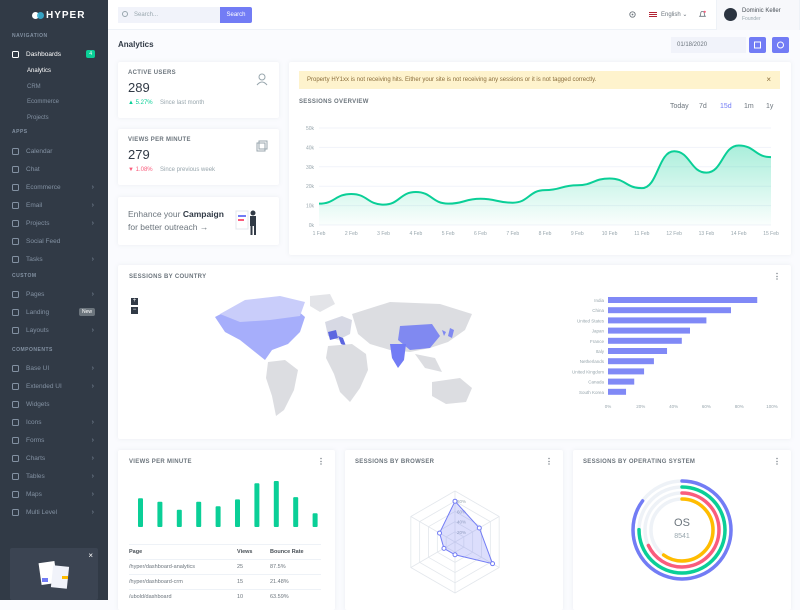 The image size is (800, 610). I want to click on sidebar-item-label: Icons, so click(34, 422).